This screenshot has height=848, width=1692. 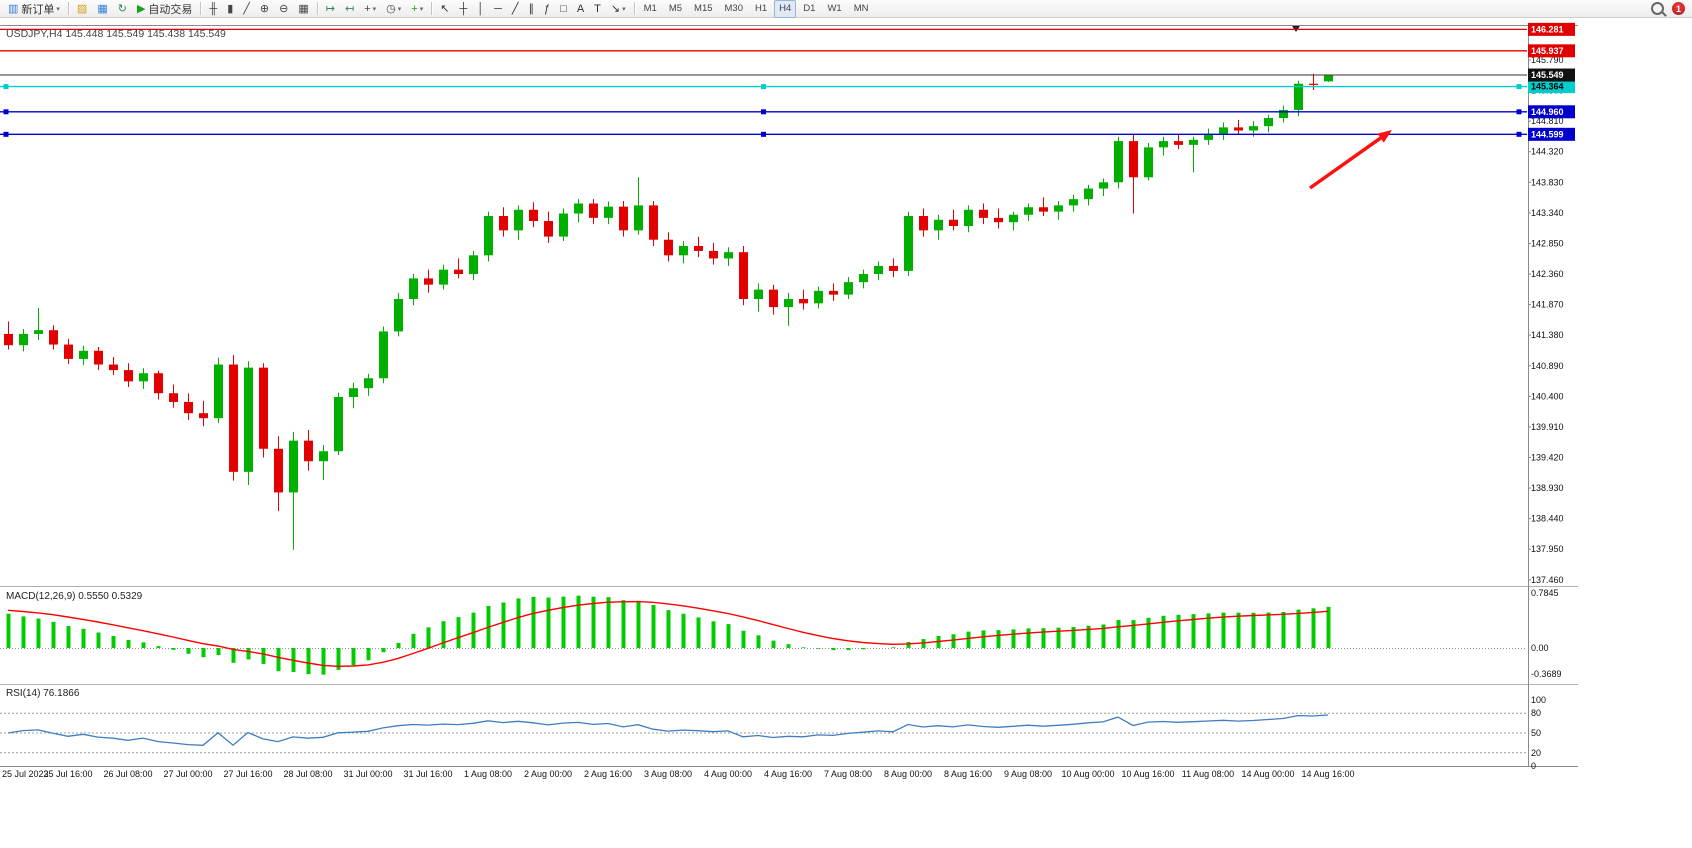 I want to click on new-order-button: ▥ 新订单 ▾, so click(x=34, y=9).